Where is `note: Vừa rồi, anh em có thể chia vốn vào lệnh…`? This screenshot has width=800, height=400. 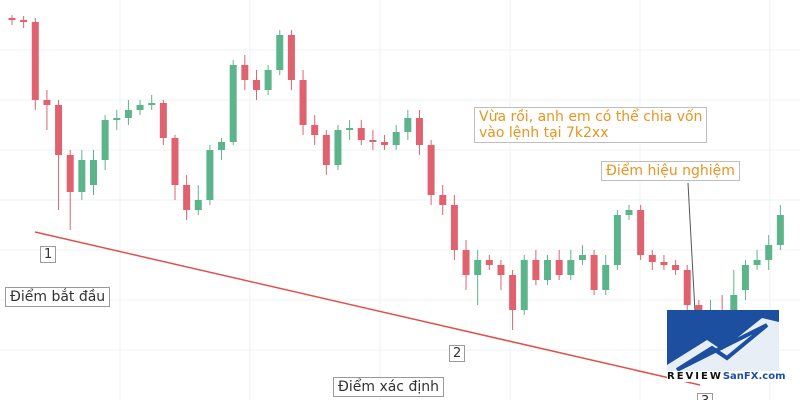 note: Vừa rồi, anh em có thể chia vốn vào lệnh… is located at coordinates (591, 125).